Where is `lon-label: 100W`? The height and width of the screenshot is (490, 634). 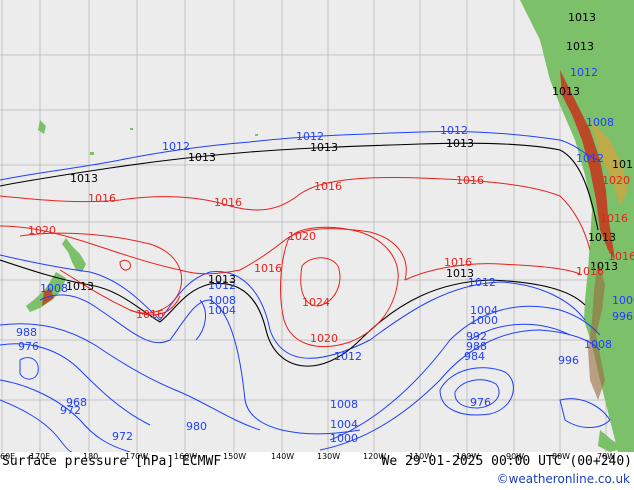 lon-label: 100W is located at coordinates (468, 456).